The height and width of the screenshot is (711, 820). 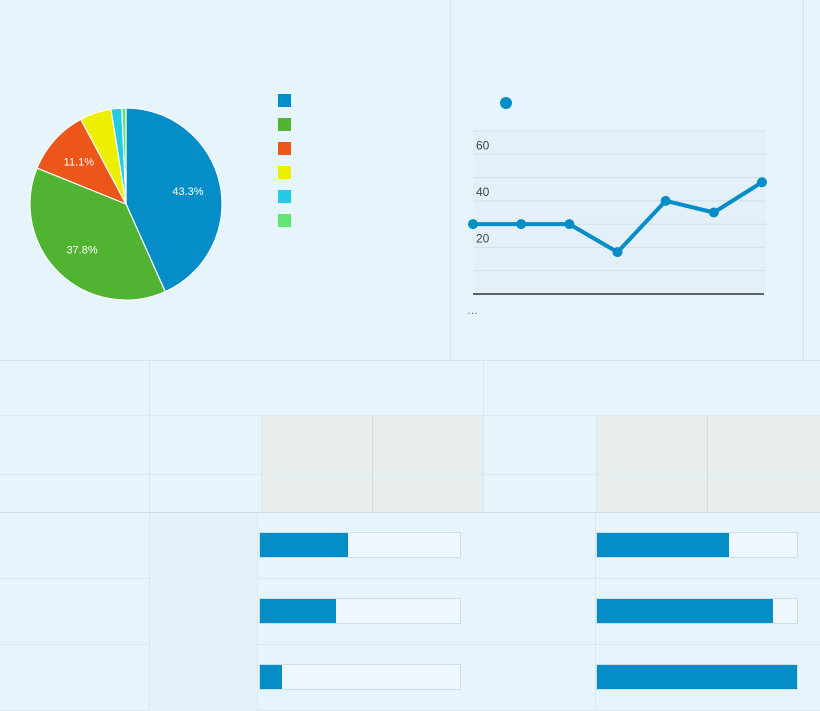 I want to click on pie-slice-label: 11.1%, so click(x=79, y=163).